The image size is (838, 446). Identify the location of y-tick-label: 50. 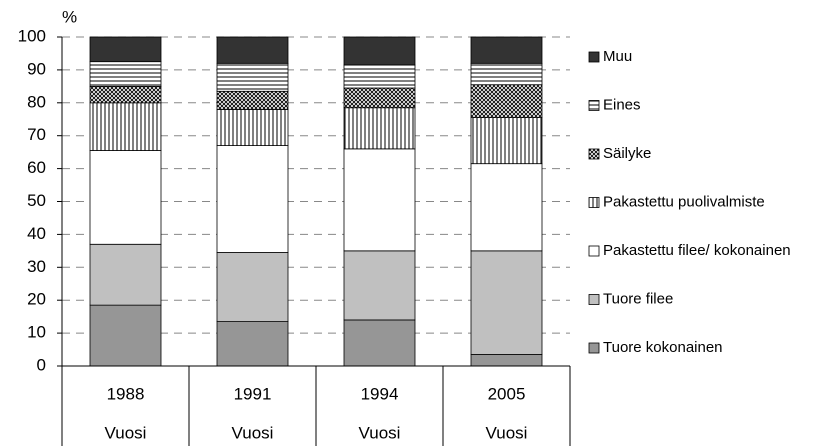
(36, 200).